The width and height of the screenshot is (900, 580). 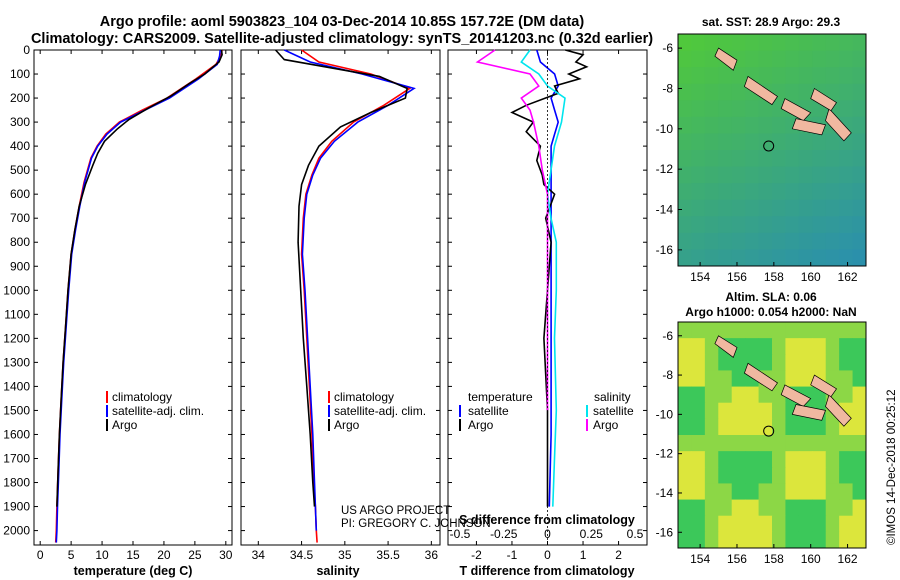 I want to click on x-tick-label: 20, so click(x=164, y=555).